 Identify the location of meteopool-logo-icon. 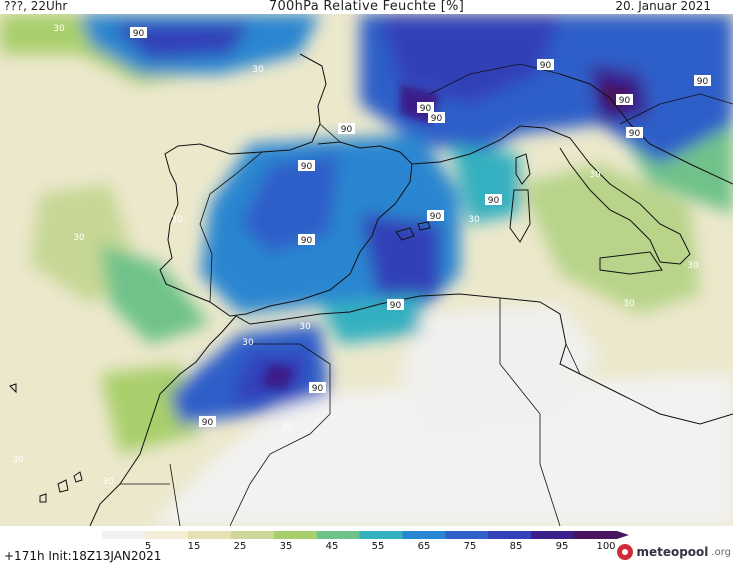
(625, 552).